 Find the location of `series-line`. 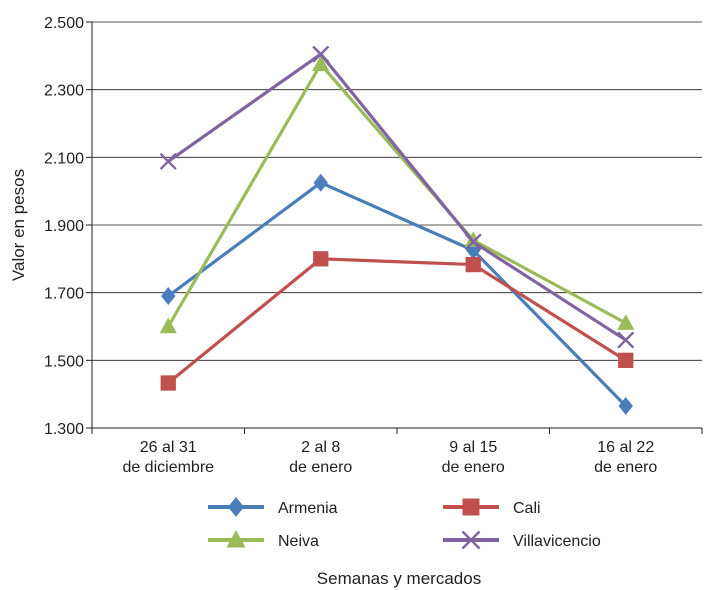

series-line is located at coordinates (397, 321).